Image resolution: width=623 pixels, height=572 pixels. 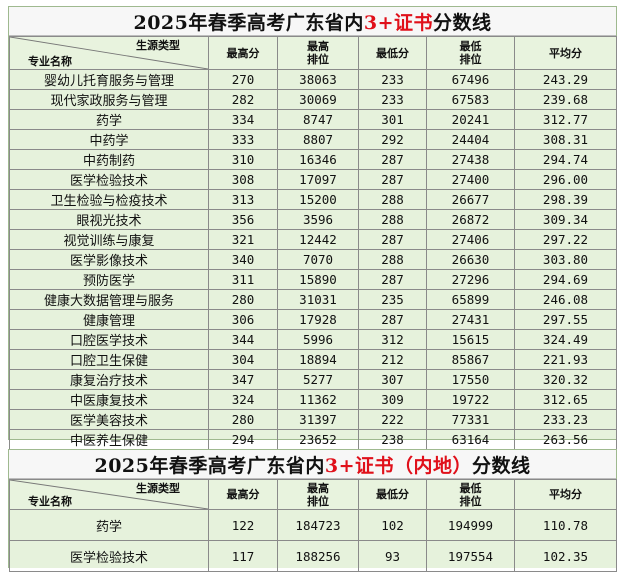 What do you see at coordinates (243, 139) in the screenshot?
I see `max-score-cell: 333` at bounding box center [243, 139].